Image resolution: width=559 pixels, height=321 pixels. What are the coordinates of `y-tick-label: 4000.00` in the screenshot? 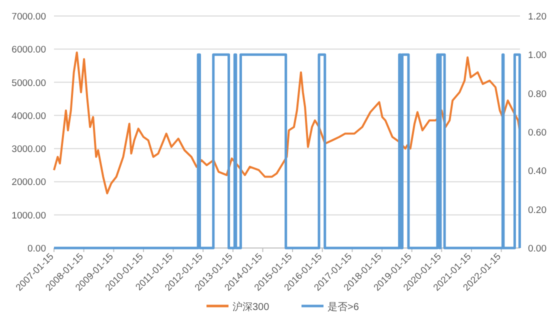 It's located at (29, 116).